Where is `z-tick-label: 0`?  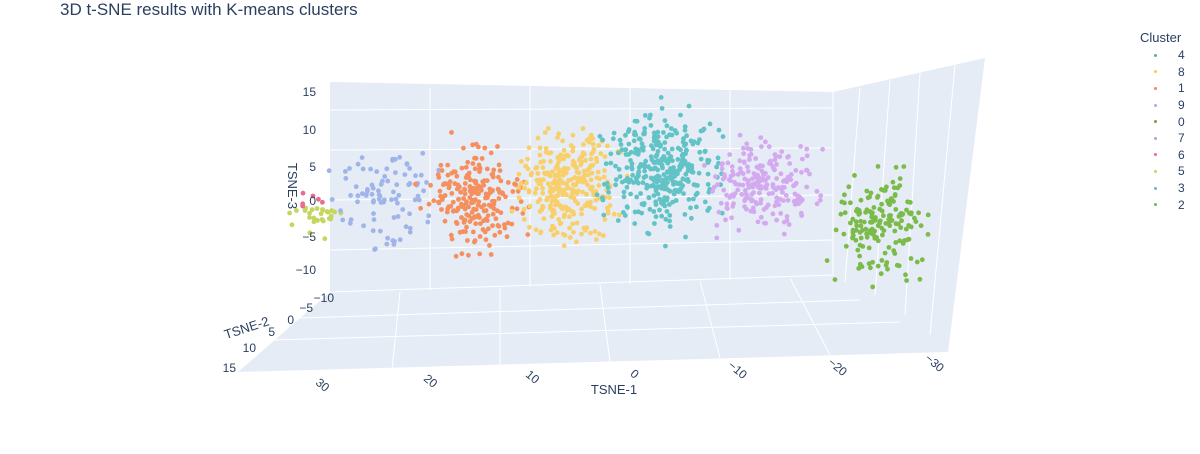
z-tick-label: 0 is located at coordinates (312, 201).